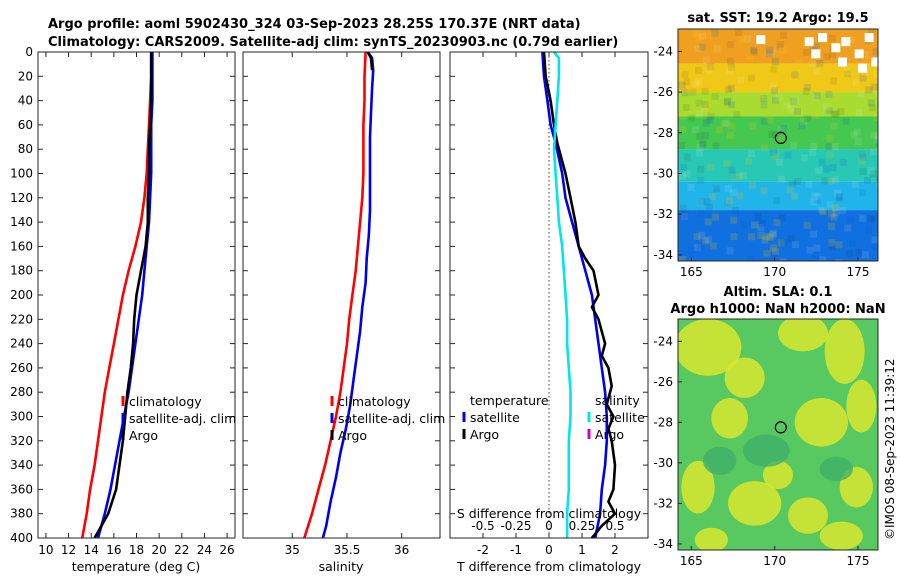  What do you see at coordinates (509, 400) in the screenshot?
I see `legend-title: temperature` at bounding box center [509, 400].